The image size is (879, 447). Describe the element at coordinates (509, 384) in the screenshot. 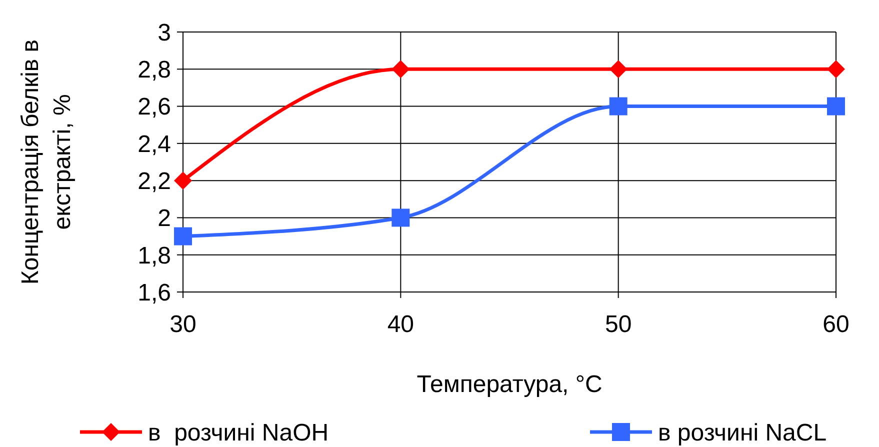

I see `x-axis-title: Температура, °C` at that location.